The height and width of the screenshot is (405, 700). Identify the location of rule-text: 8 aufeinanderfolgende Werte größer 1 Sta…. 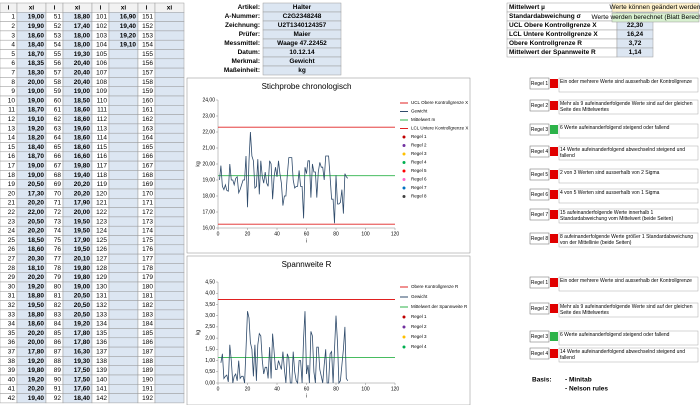
(627, 240).